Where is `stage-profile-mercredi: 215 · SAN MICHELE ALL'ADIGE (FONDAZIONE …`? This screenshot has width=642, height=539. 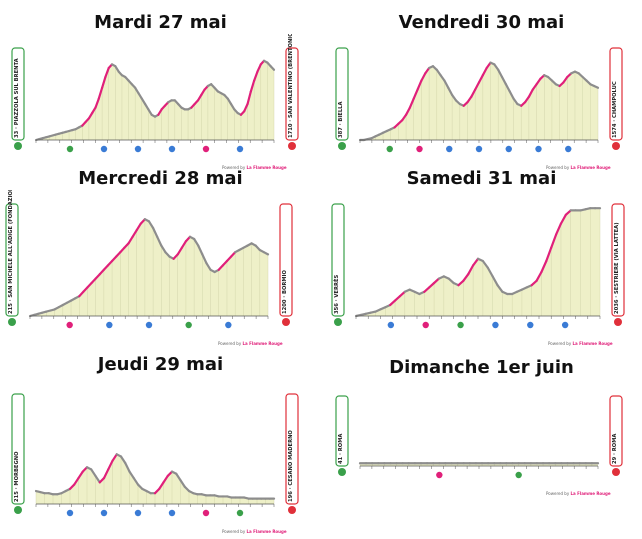 stage-profile-mercredi: 215 · SAN MICHELE ALL'ADIGE (FONDAZIONE … is located at coordinates (149, 265).